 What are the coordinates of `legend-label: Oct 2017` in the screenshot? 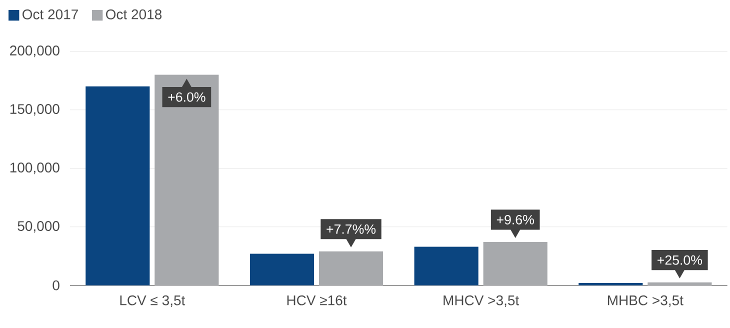 It's located at (50, 14).